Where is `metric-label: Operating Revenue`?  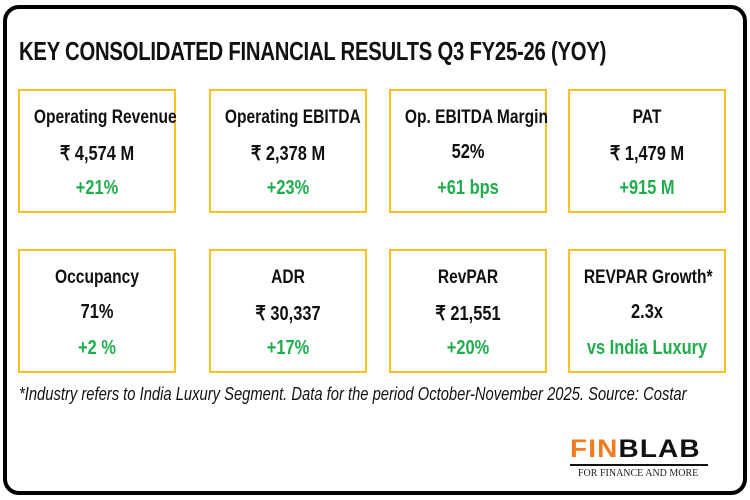
metric-label: Operating Revenue is located at coordinates (105, 117).